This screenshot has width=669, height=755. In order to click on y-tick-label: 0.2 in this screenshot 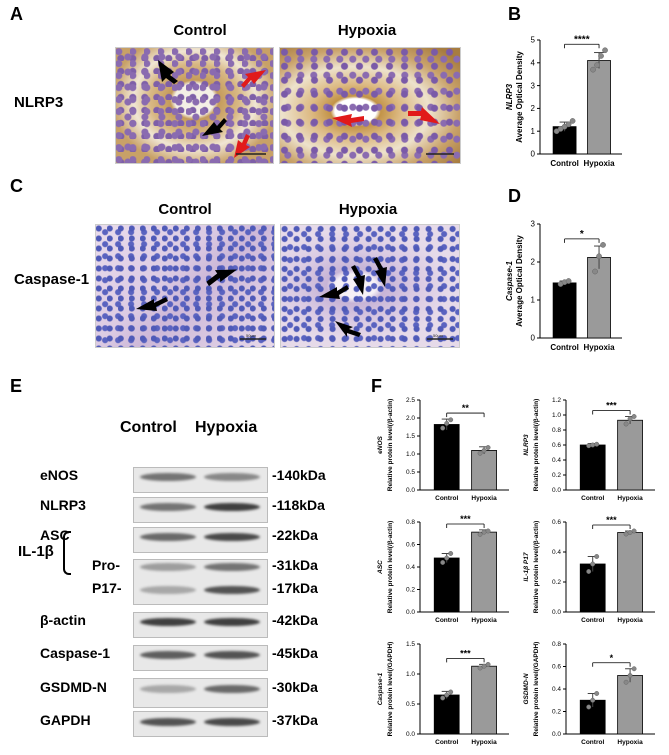, I will do `click(410, 590)`.